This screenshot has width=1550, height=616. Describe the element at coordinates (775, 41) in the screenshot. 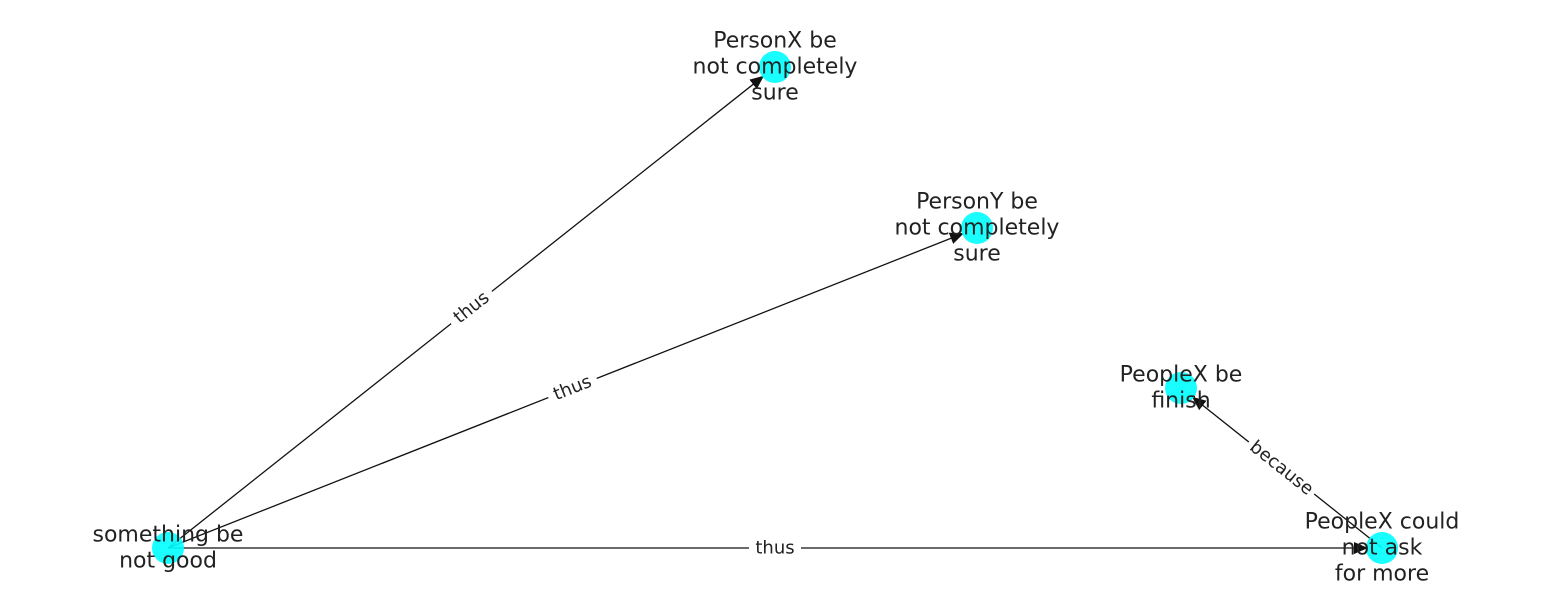

I see `node-label: PersonX be` at that location.